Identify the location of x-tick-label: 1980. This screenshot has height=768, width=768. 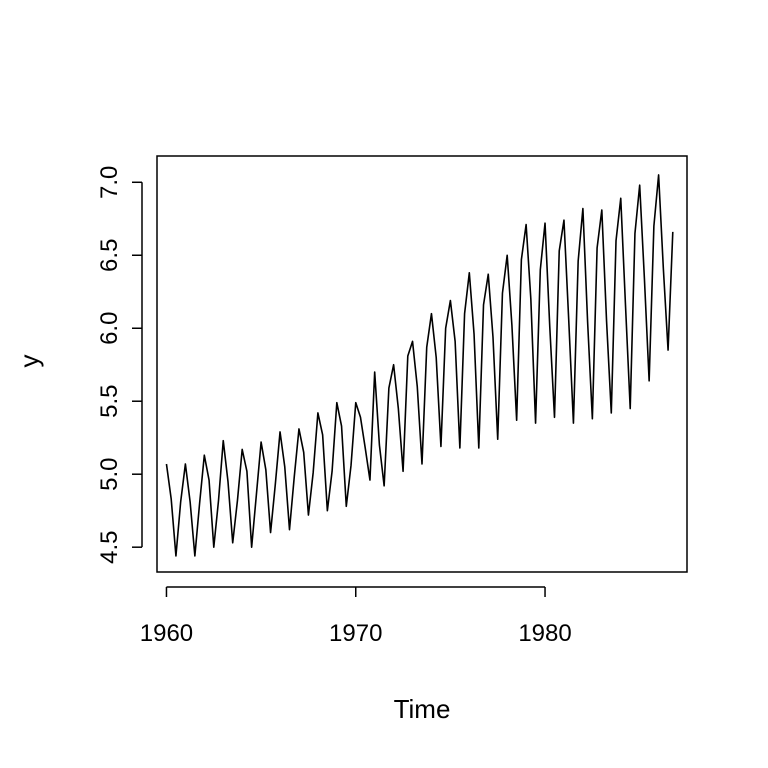
(544, 633).